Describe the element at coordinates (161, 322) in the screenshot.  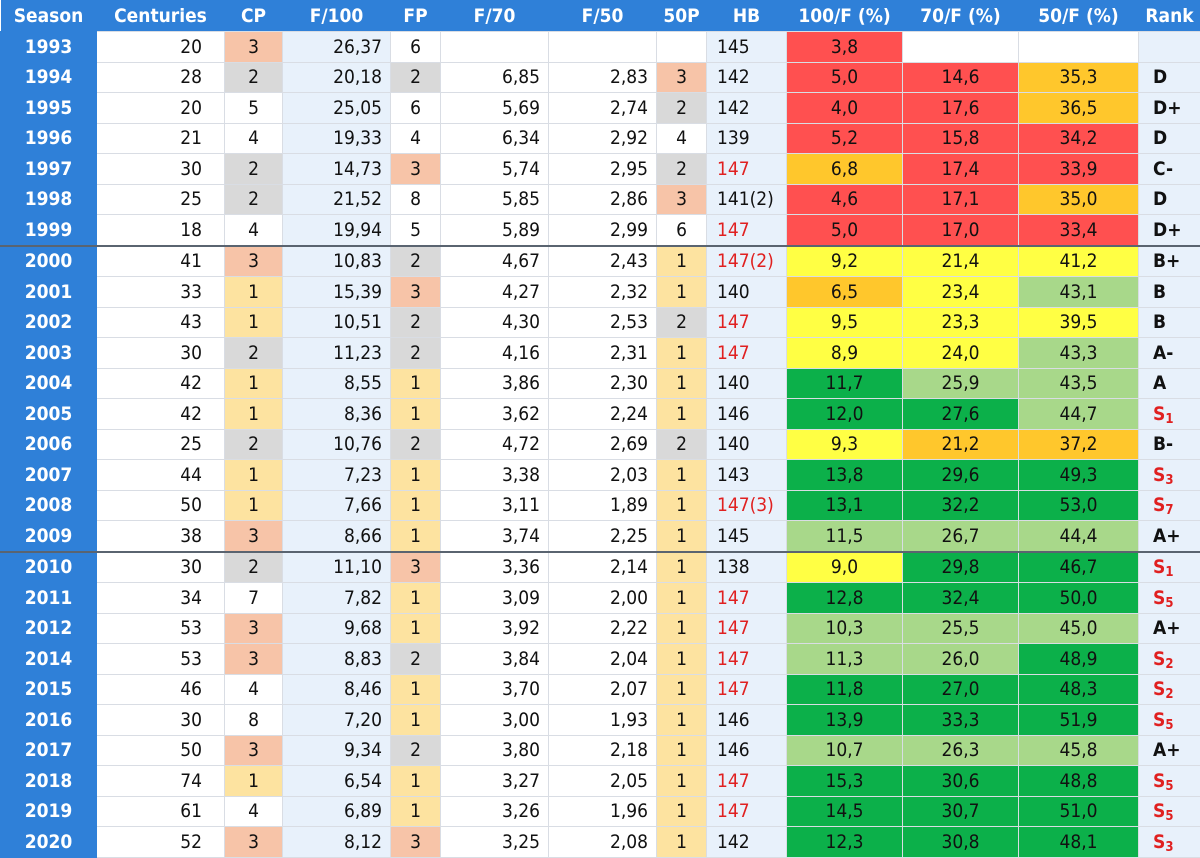
I see `centuries-cell: 43` at that location.